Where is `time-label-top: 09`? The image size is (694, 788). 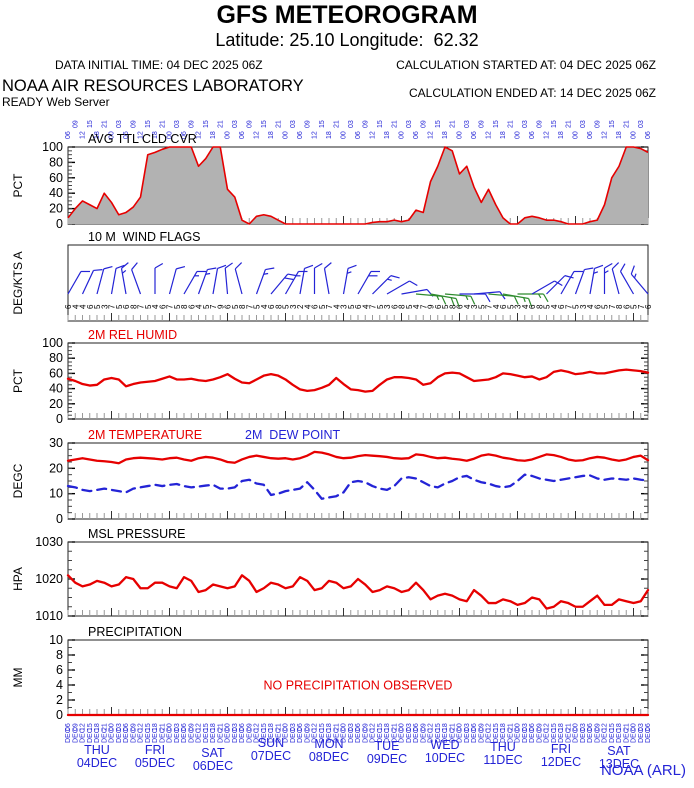 time-label-top: 09 is located at coordinates (133, 124).